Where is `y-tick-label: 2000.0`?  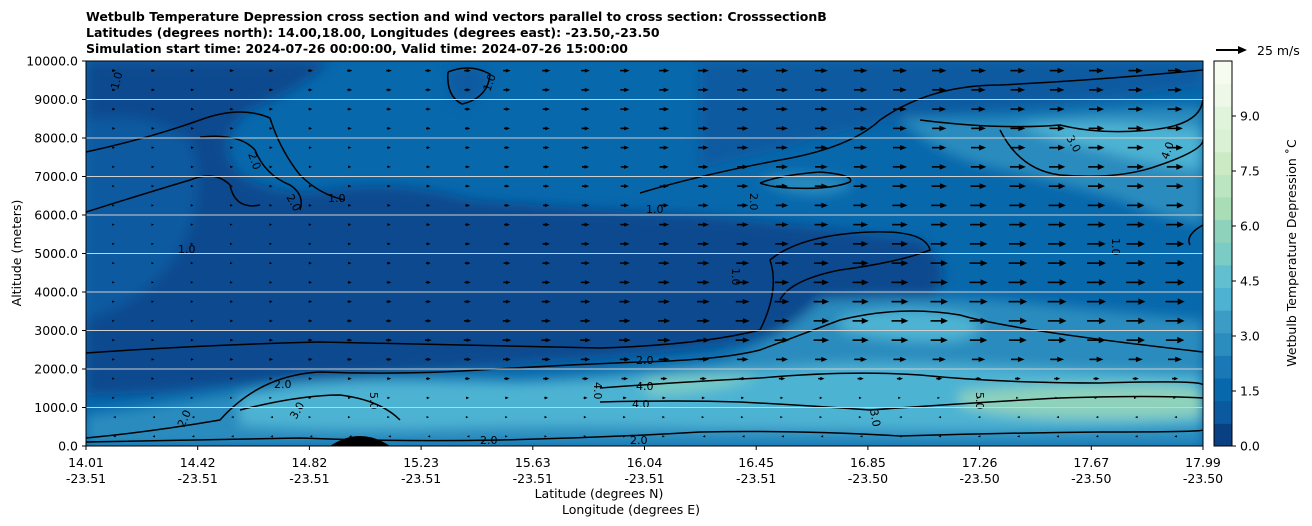 y-tick-label: 2000.0 is located at coordinates (56, 369).